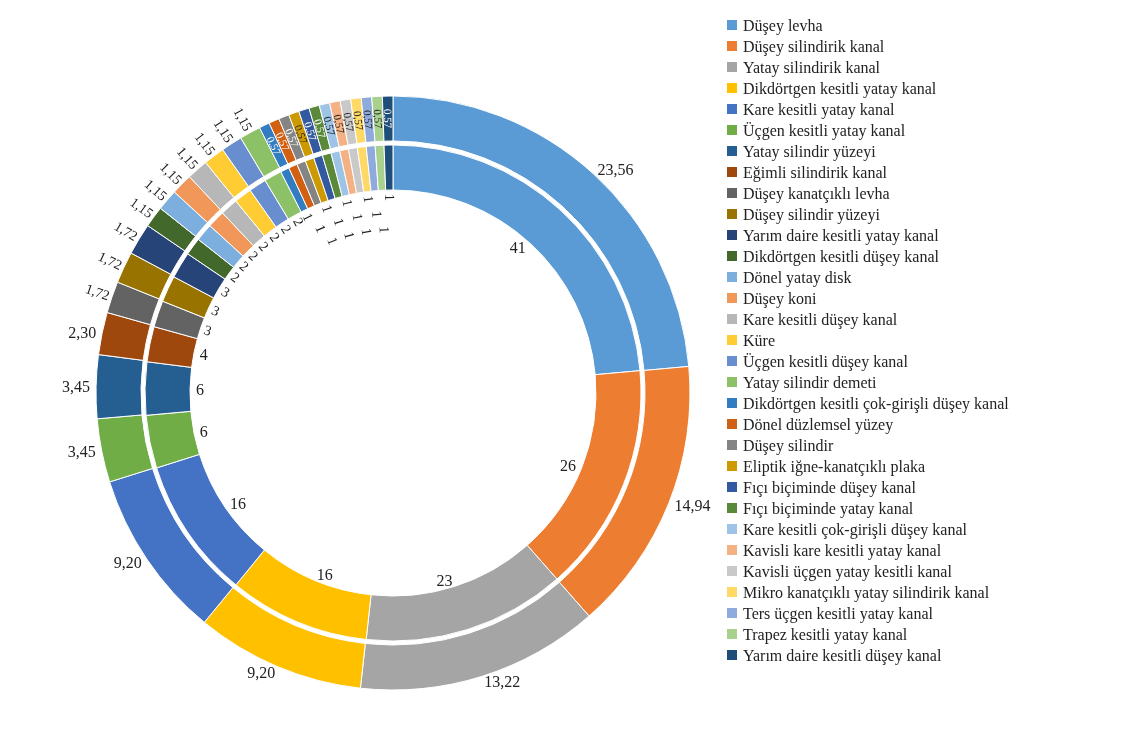  I want to click on legend-label: Kavisli kare kesitli yatay kanal, so click(842, 550).